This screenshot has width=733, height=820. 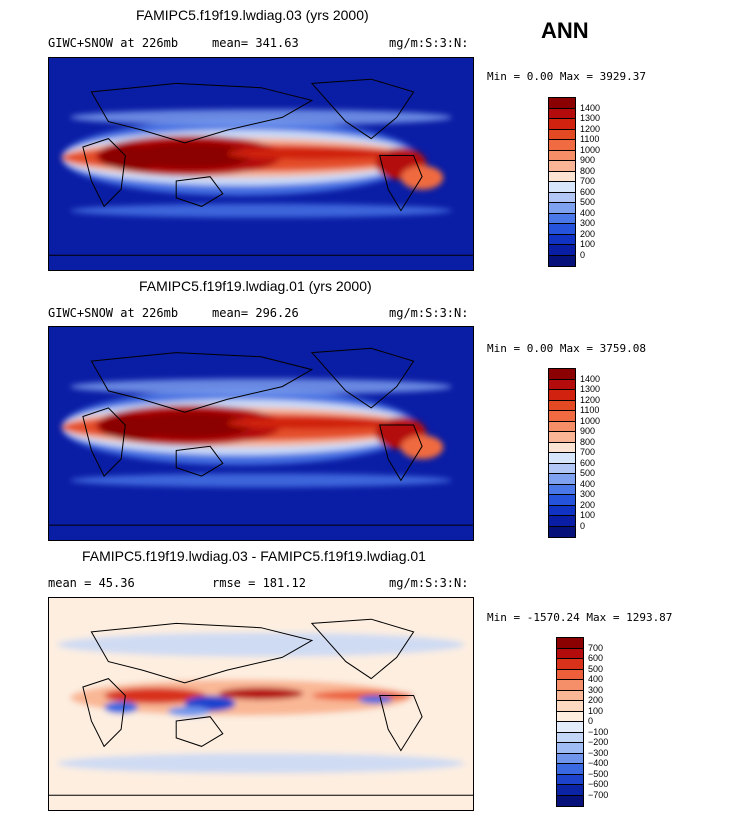 I want to click on colorbar-tick-label: −200, so click(x=598, y=742).